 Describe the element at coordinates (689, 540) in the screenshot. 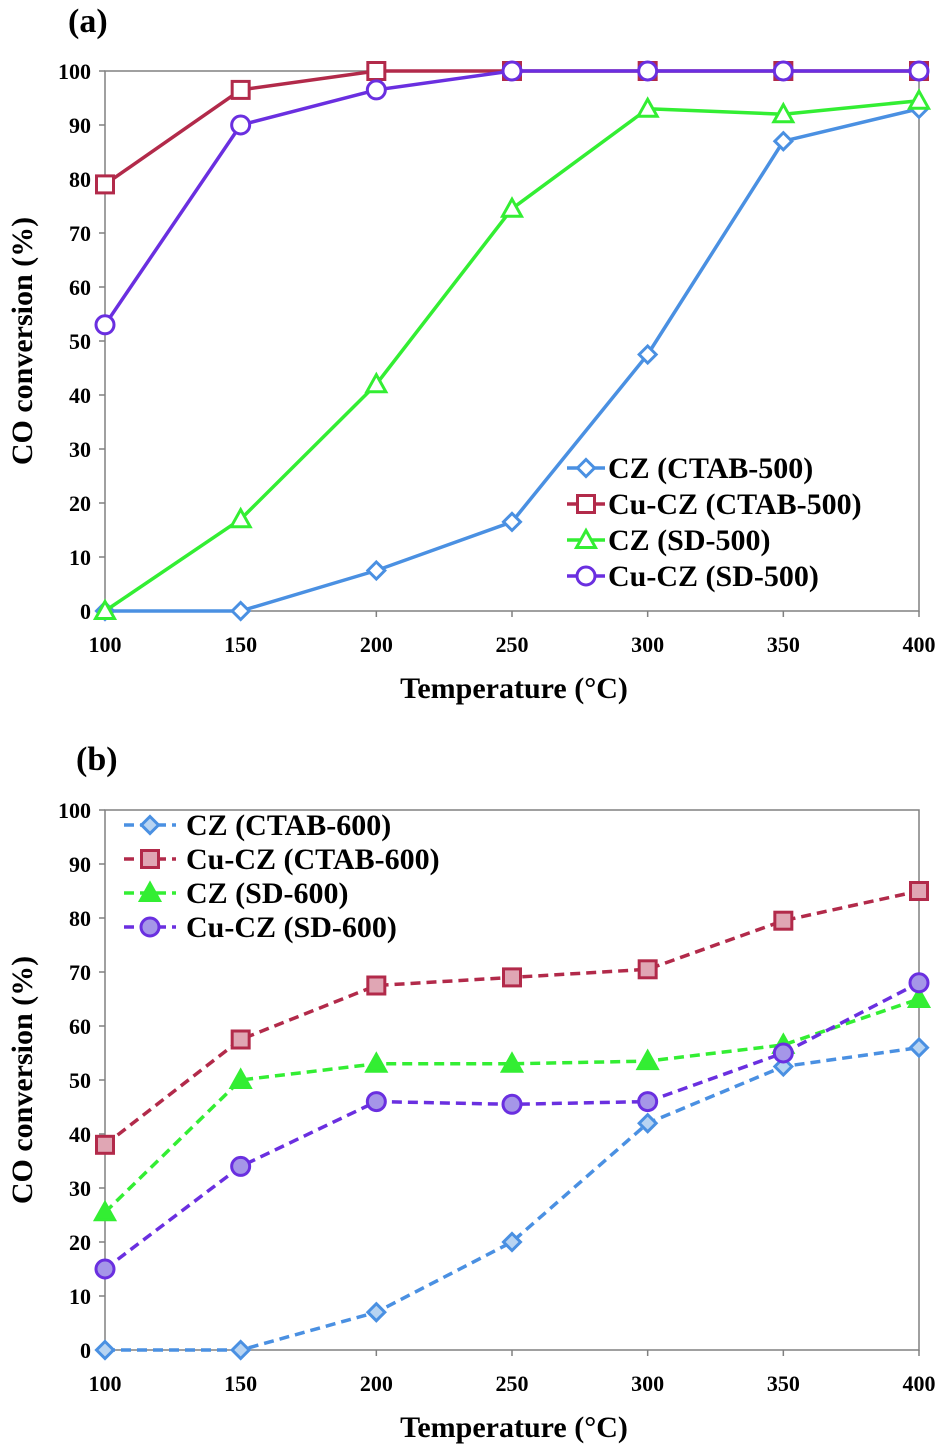

I see `legend-label: CZ (SD-500)` at that location.